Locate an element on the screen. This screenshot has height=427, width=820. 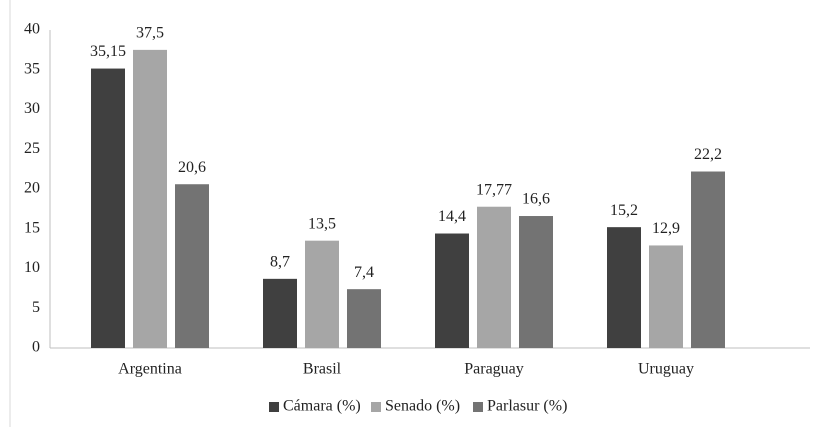
x-tick-label: Paraguay is located at coordinates (494, 369).